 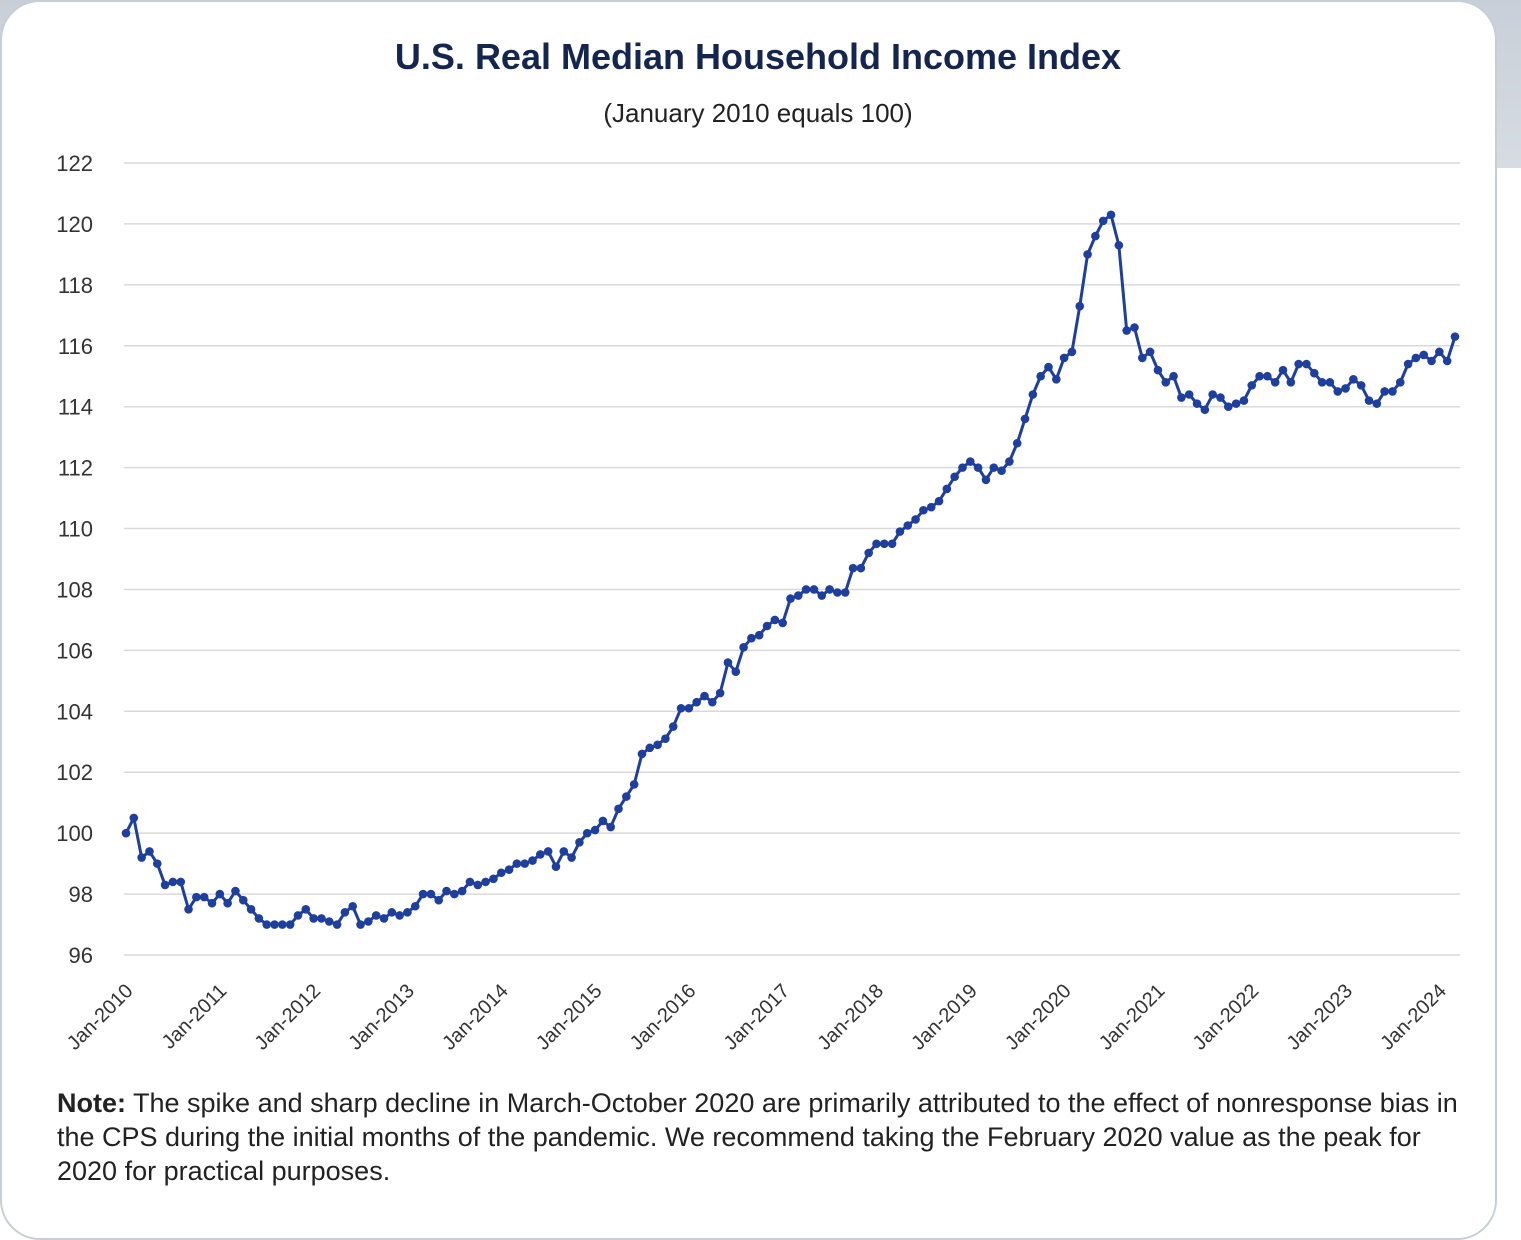 What do you see at coordinates (81, 955) in the screenshot?
I see `y-tick-label: 96` at bounding box center [81, 955].